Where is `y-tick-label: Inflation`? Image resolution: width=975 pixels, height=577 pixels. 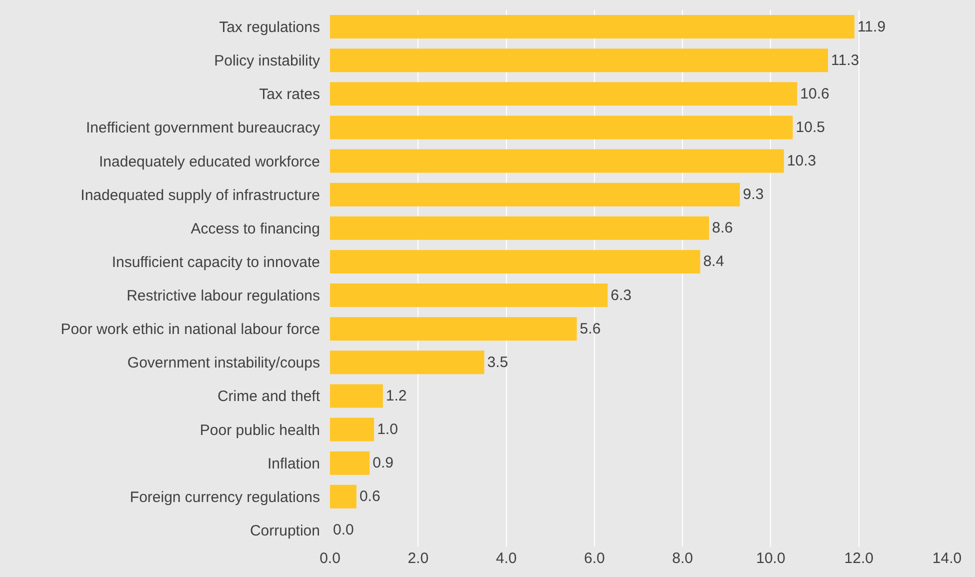 y-tick-label: Inflation is located at coordinates (293, 463).